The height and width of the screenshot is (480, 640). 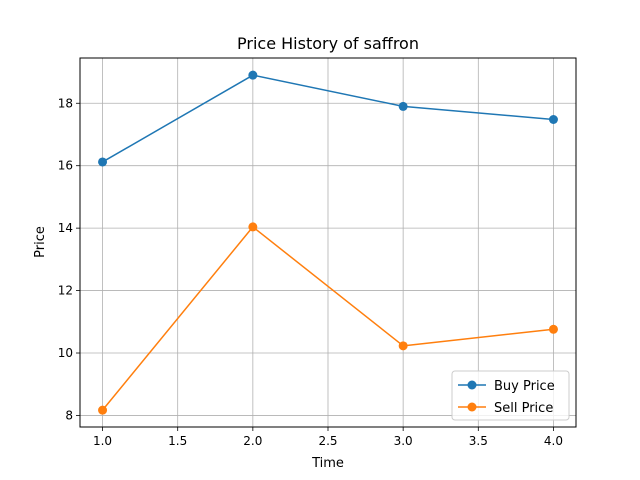 I want to click on x-tick-label: 4.0, so click(x=553, y=441).